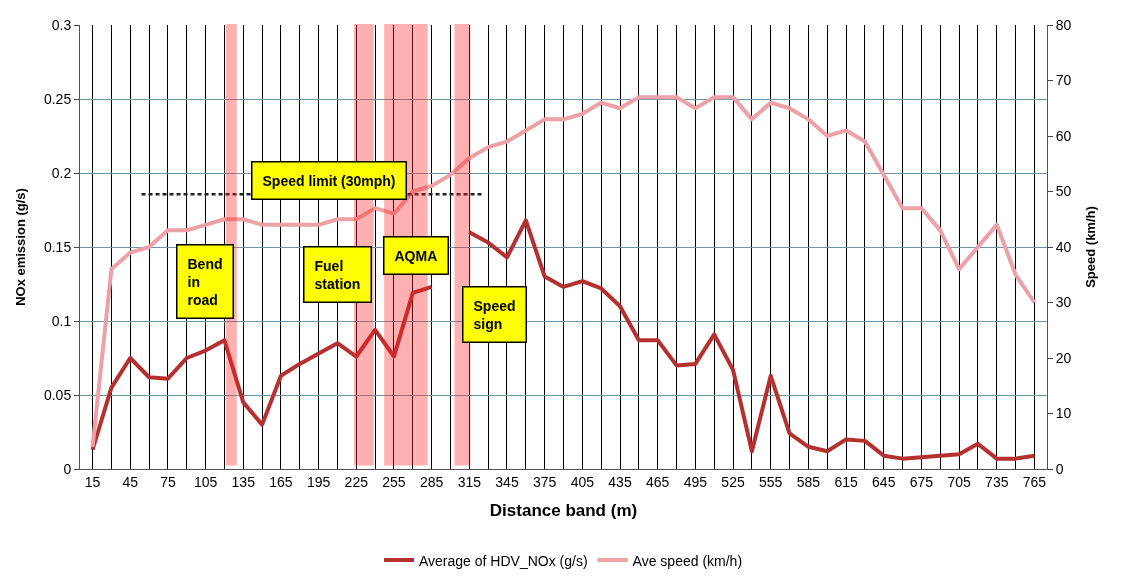  I want to click on annotation: Speed sign, so click(494, 314).